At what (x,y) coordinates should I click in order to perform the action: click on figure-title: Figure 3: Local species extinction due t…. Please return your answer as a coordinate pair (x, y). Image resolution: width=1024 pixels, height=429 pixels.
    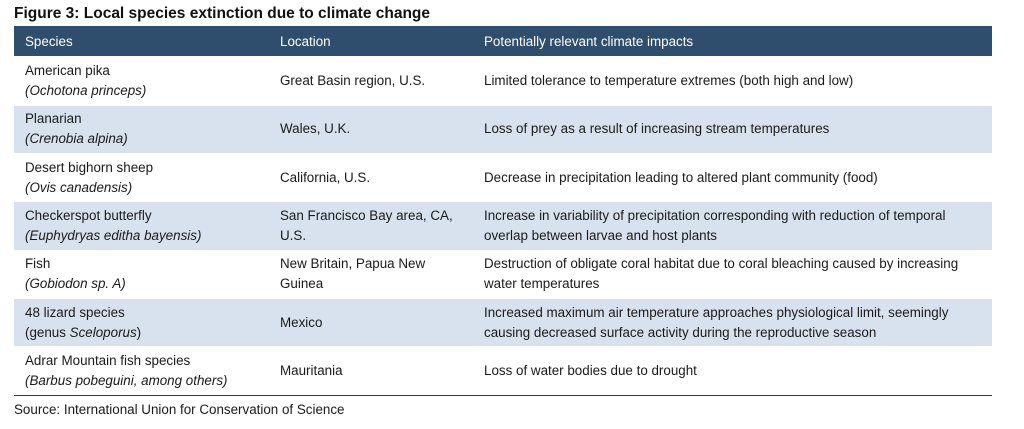
    Looking at the image, I should click on (222, 13).